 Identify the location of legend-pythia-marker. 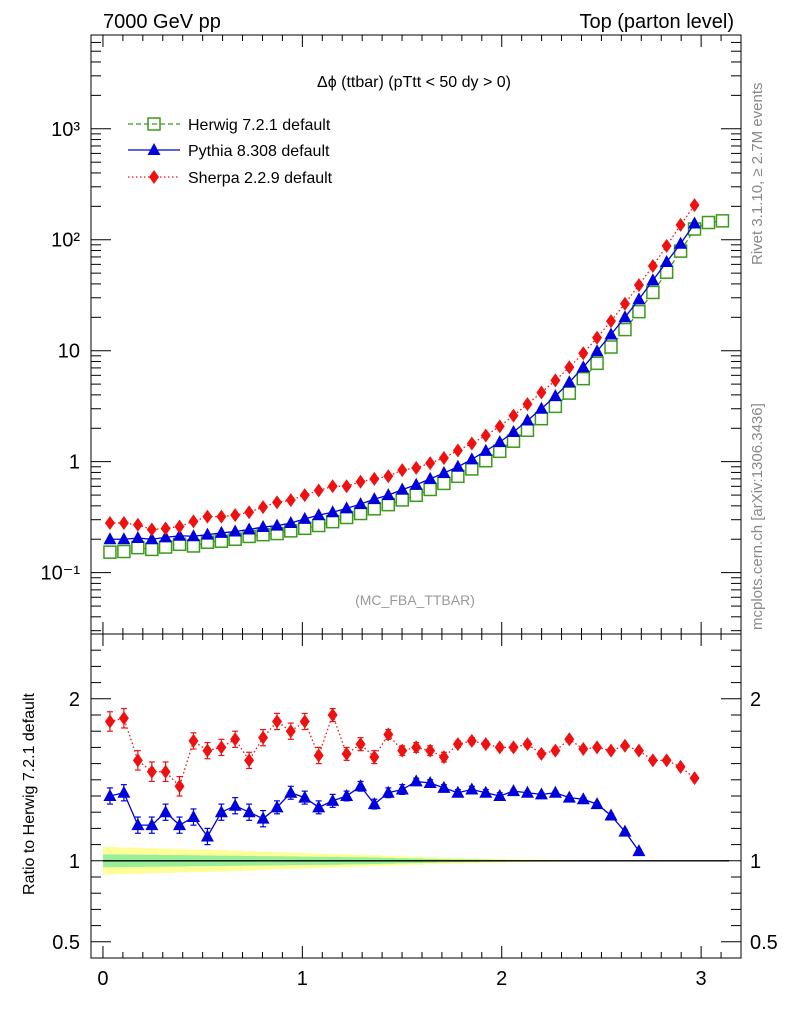
(154, 149).